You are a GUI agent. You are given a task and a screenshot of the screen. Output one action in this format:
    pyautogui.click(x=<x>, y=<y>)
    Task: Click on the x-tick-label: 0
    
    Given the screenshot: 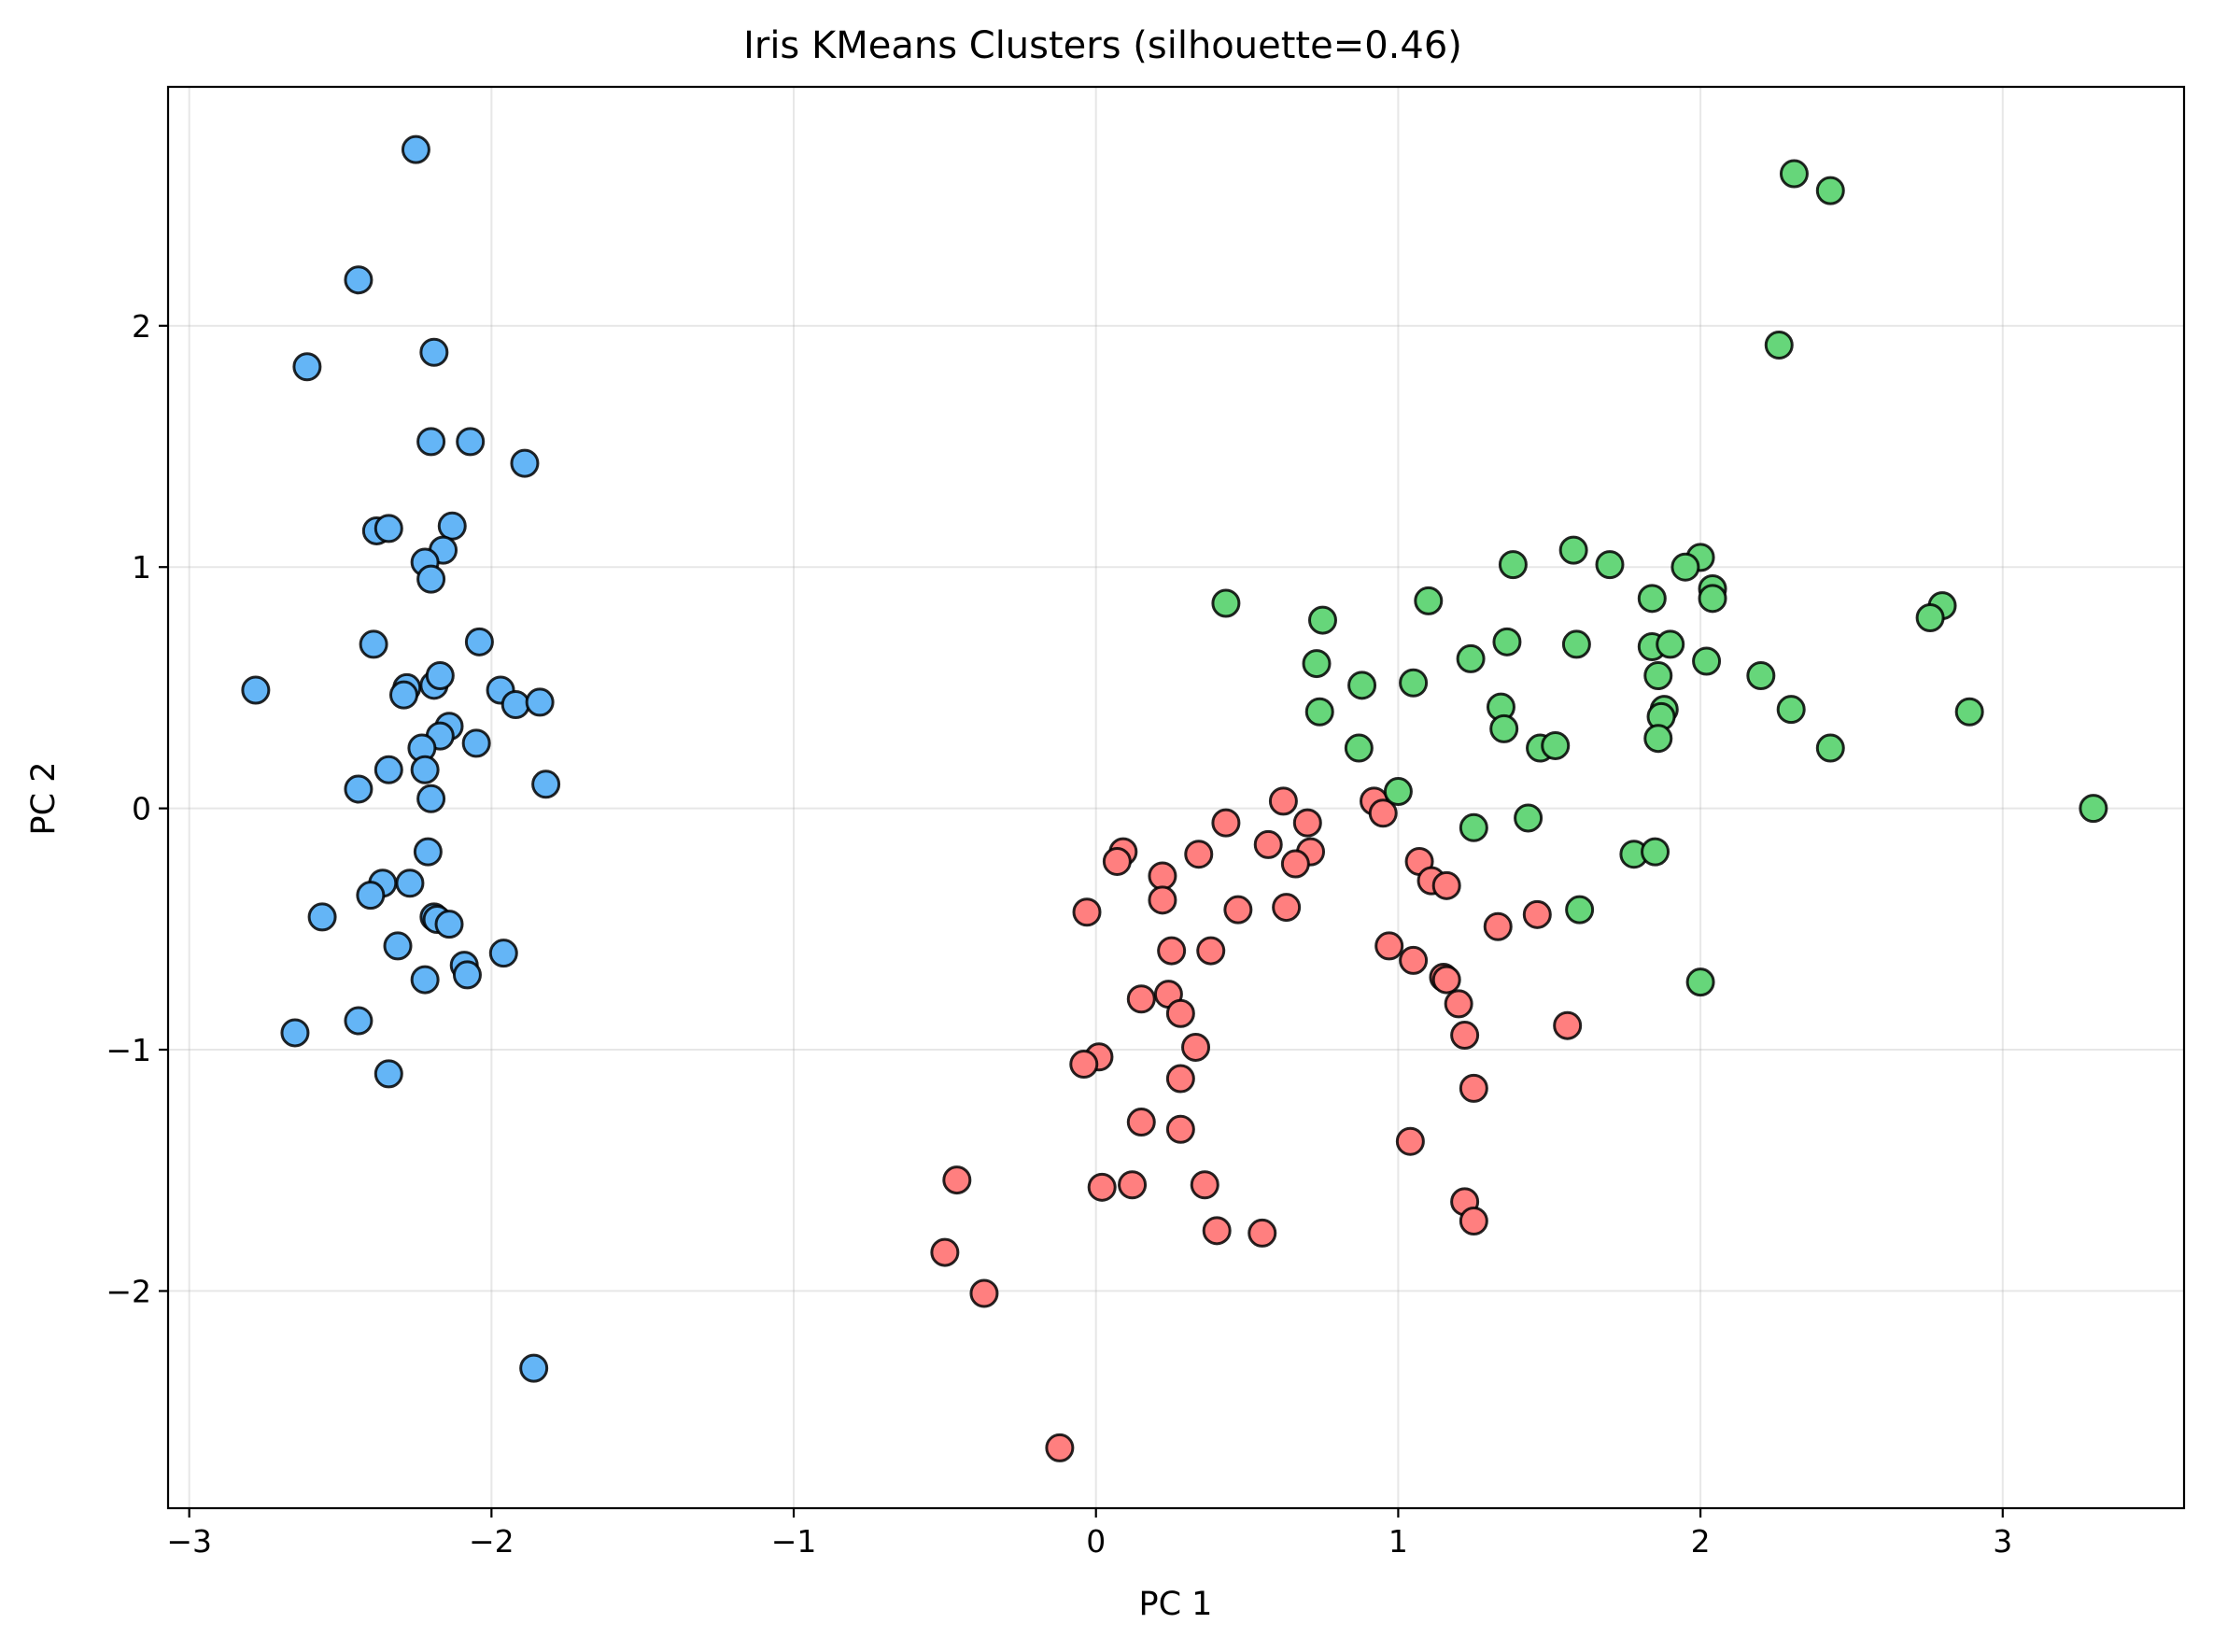 What is the action you would take?
    pyautogui.click(x=1096, y=1541)
    